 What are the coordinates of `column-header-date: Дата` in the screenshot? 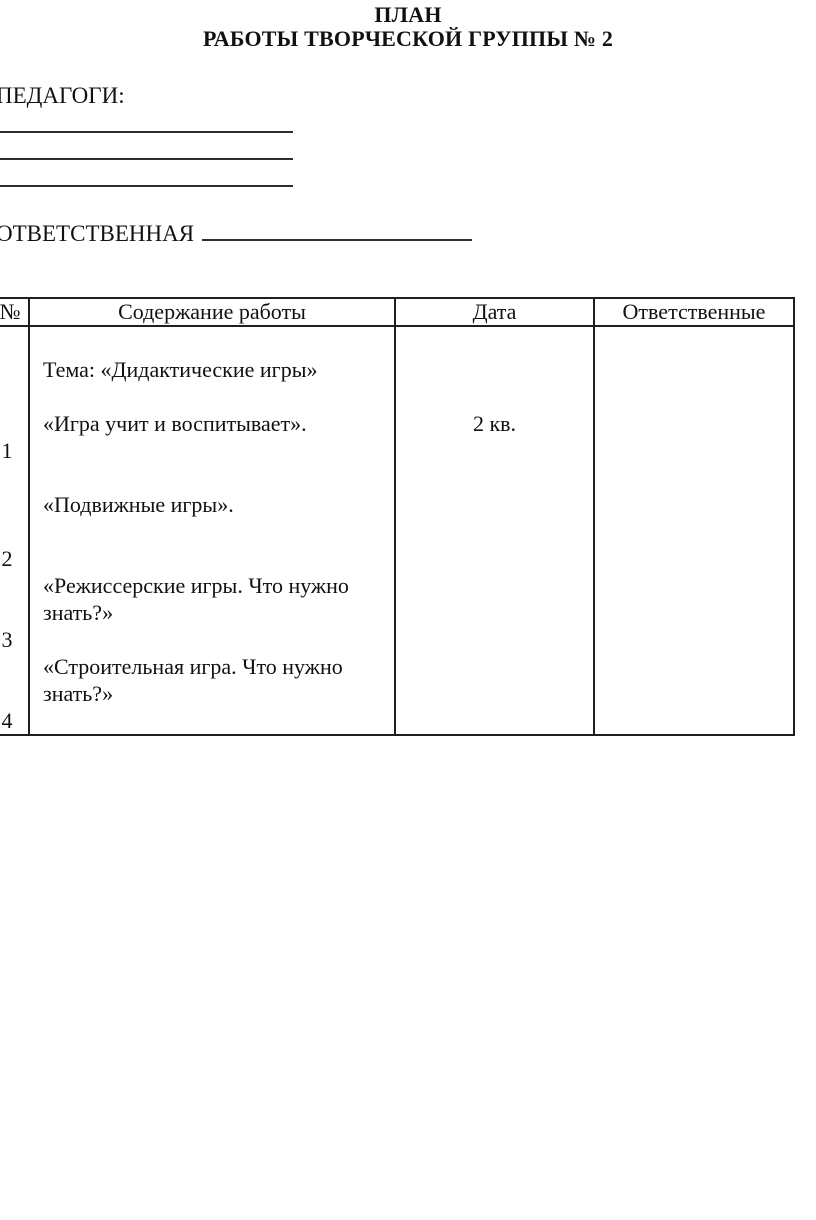 It's located at (494, 312).